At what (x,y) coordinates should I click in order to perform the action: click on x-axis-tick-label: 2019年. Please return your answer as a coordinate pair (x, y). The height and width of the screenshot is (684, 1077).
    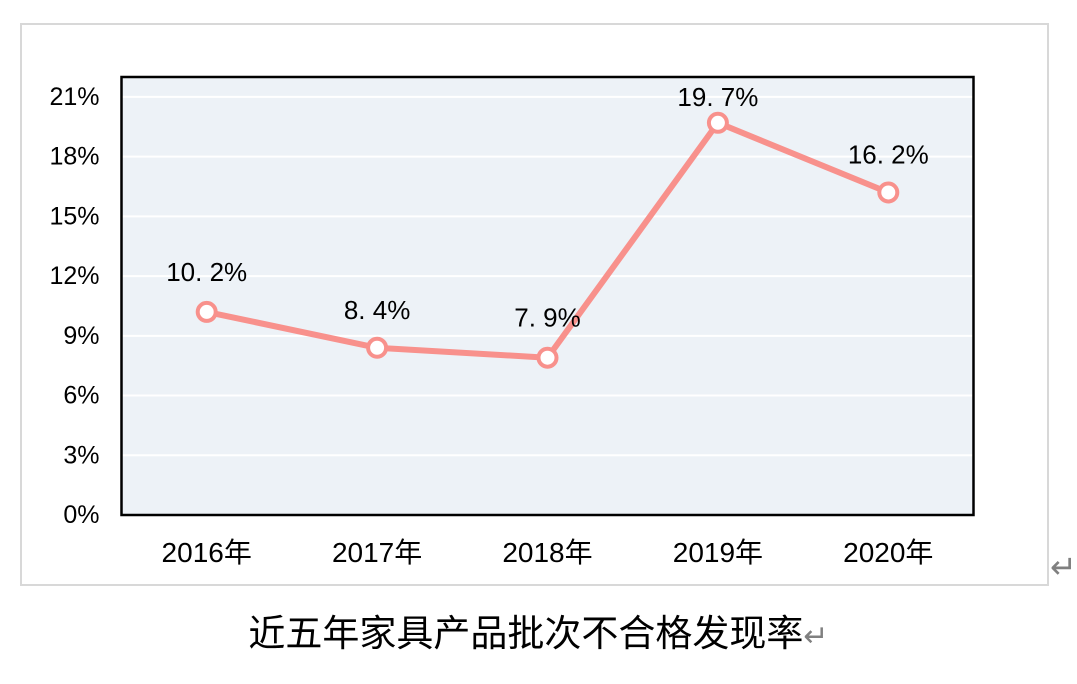
    Looking at the image, I should click on (718, 552).